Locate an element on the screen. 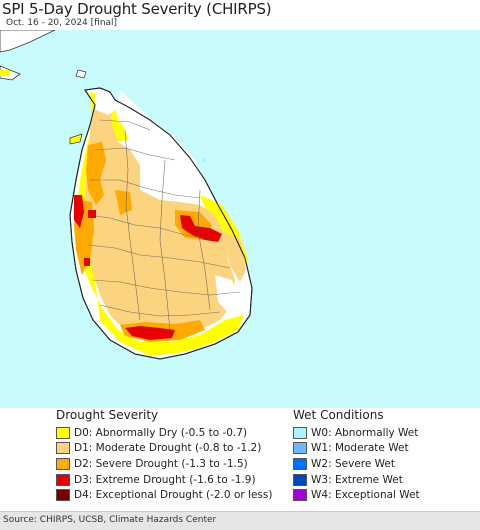 The height and width of the screenshot is (530, 480). map-date-range: Oct. 16 - 20, 2024 [final] is located at coordinates (62, 23).